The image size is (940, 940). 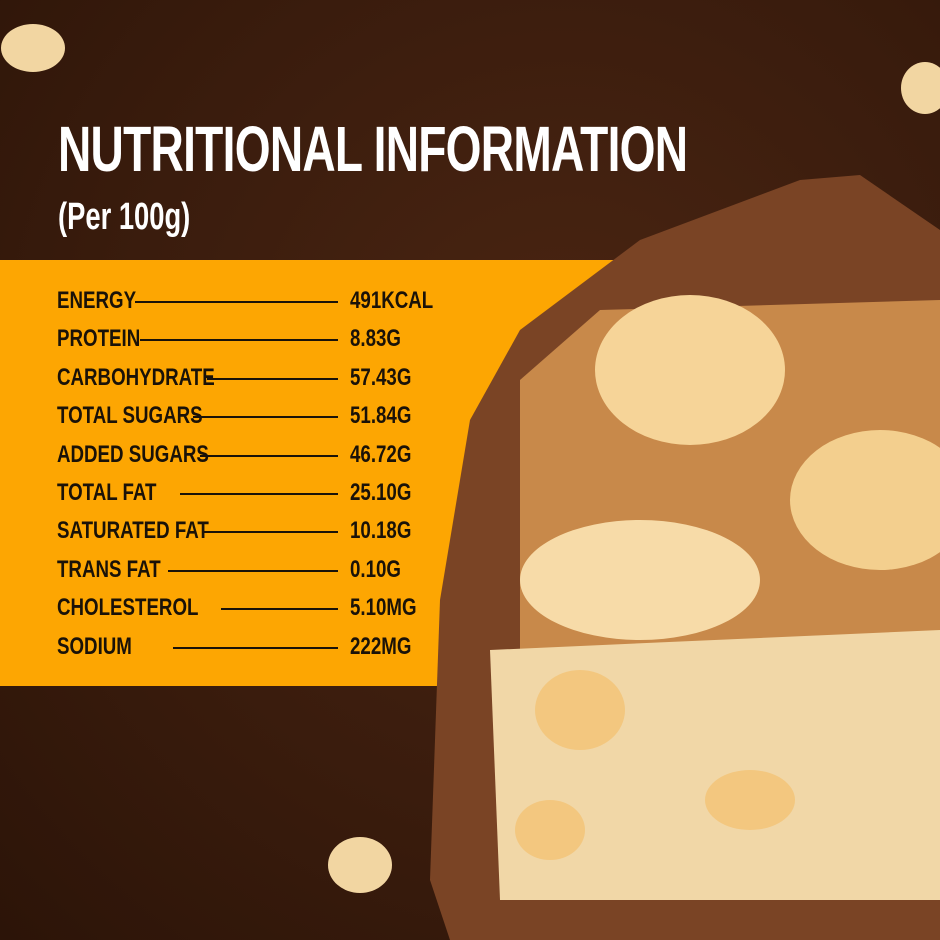 I want to click on nutrient-label: CARBOHYDRATE, so click(x=136, y=377).